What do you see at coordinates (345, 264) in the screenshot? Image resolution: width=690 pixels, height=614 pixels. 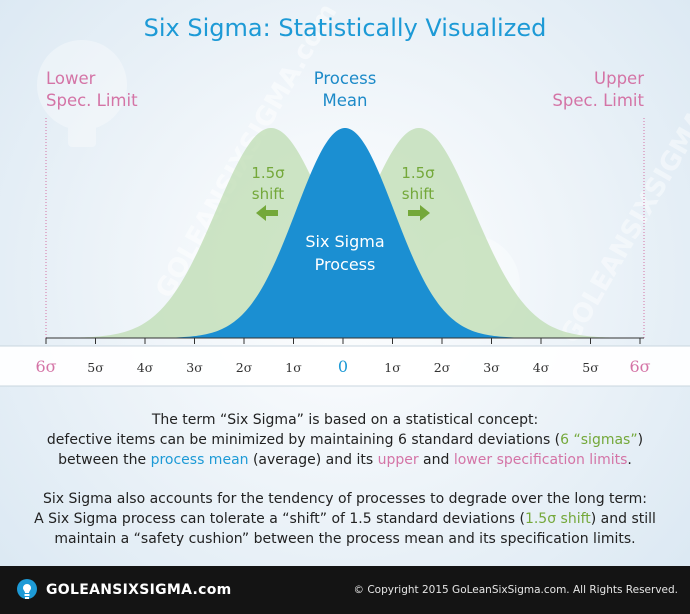 I see `six-sigma-process-label-line2: Process` at bounding box center [345, 264].